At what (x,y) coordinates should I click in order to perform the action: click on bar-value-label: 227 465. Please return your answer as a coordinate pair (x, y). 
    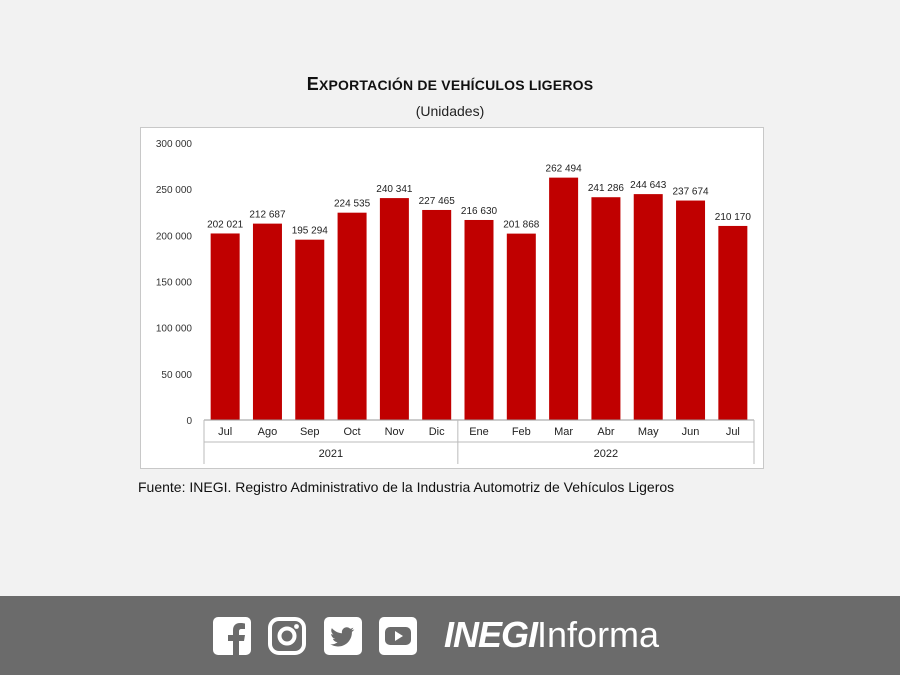
    Looking at the image, I should click on (437, 201).